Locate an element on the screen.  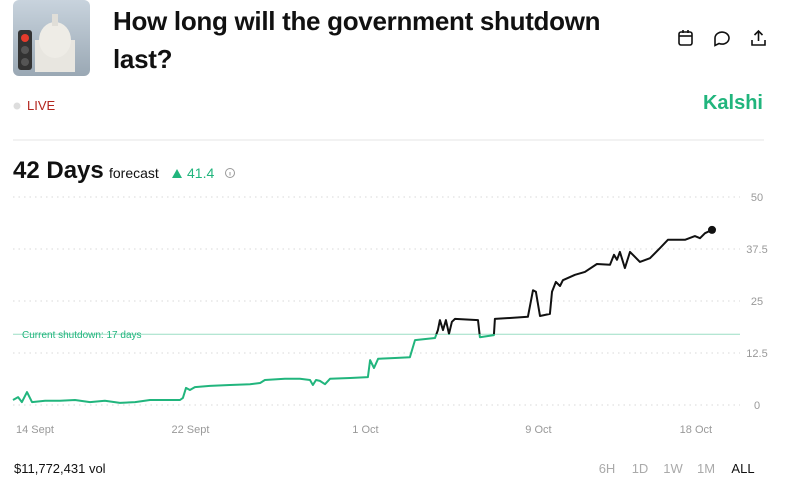
x-tick-label: 22 Sept is located at coordinates (191, 430).